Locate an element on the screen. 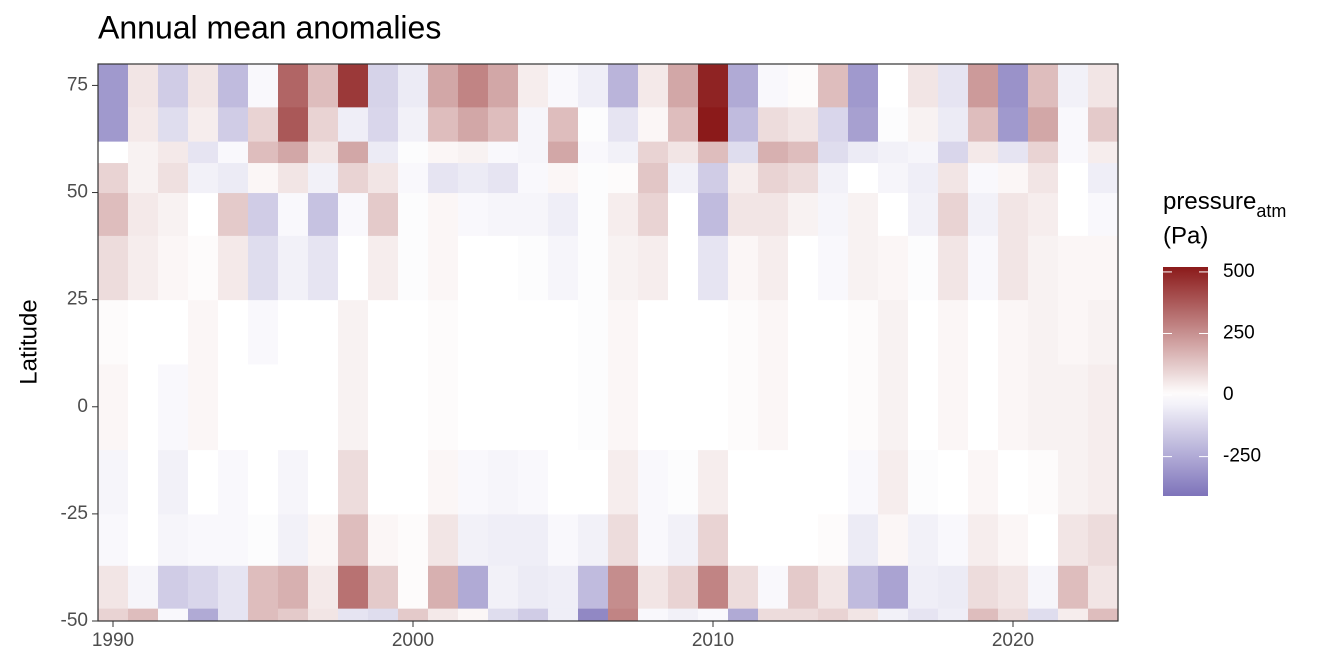 Image resolution: width=1344 pixels, height=672 pixels. x-tick-label: 2000 is located at coordinates (413, 640).